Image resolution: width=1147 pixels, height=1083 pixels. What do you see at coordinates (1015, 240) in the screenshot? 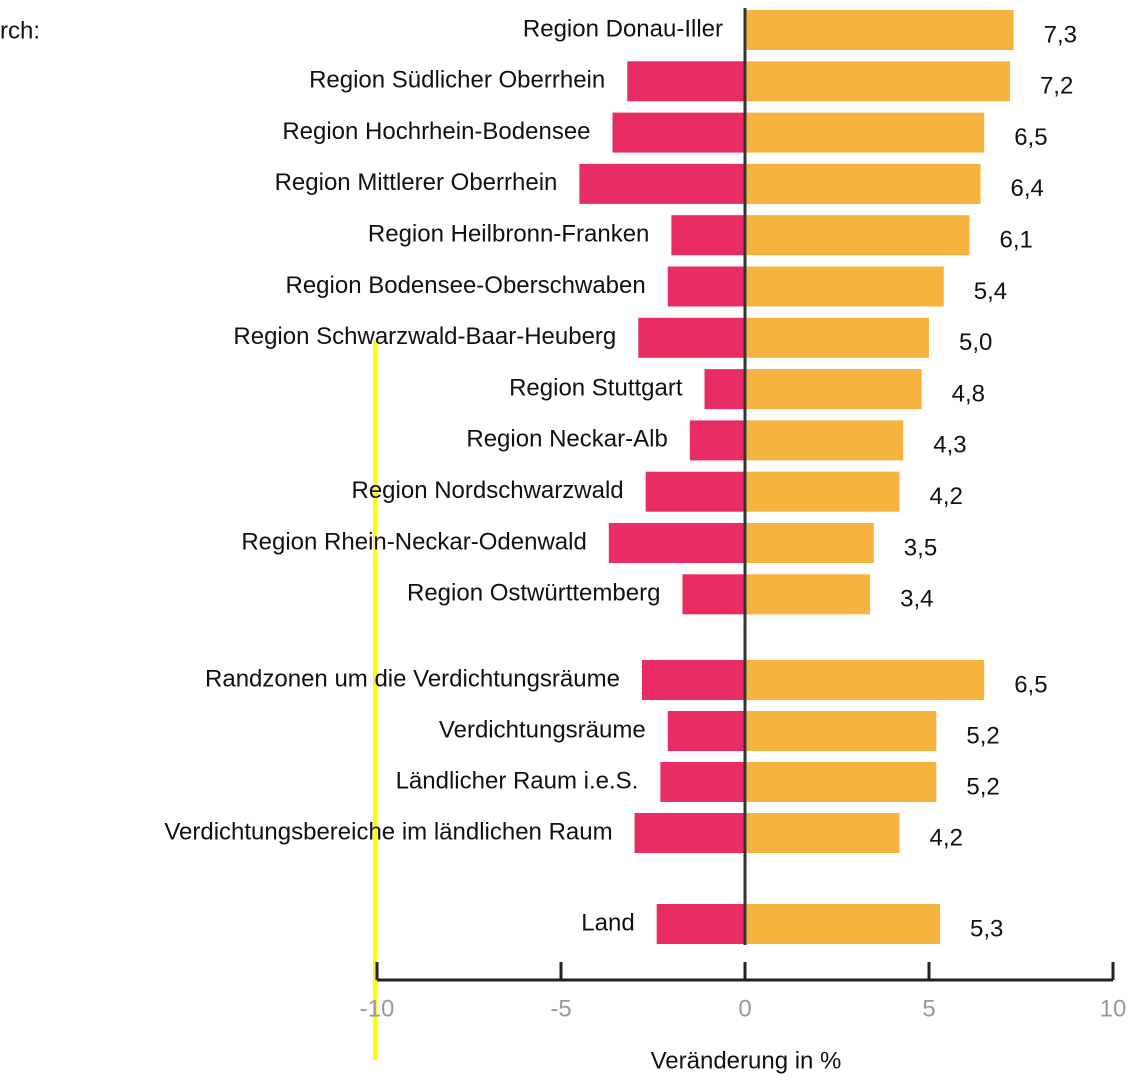
I see `value-label: 6,1` at bounding box center [1015, 240].